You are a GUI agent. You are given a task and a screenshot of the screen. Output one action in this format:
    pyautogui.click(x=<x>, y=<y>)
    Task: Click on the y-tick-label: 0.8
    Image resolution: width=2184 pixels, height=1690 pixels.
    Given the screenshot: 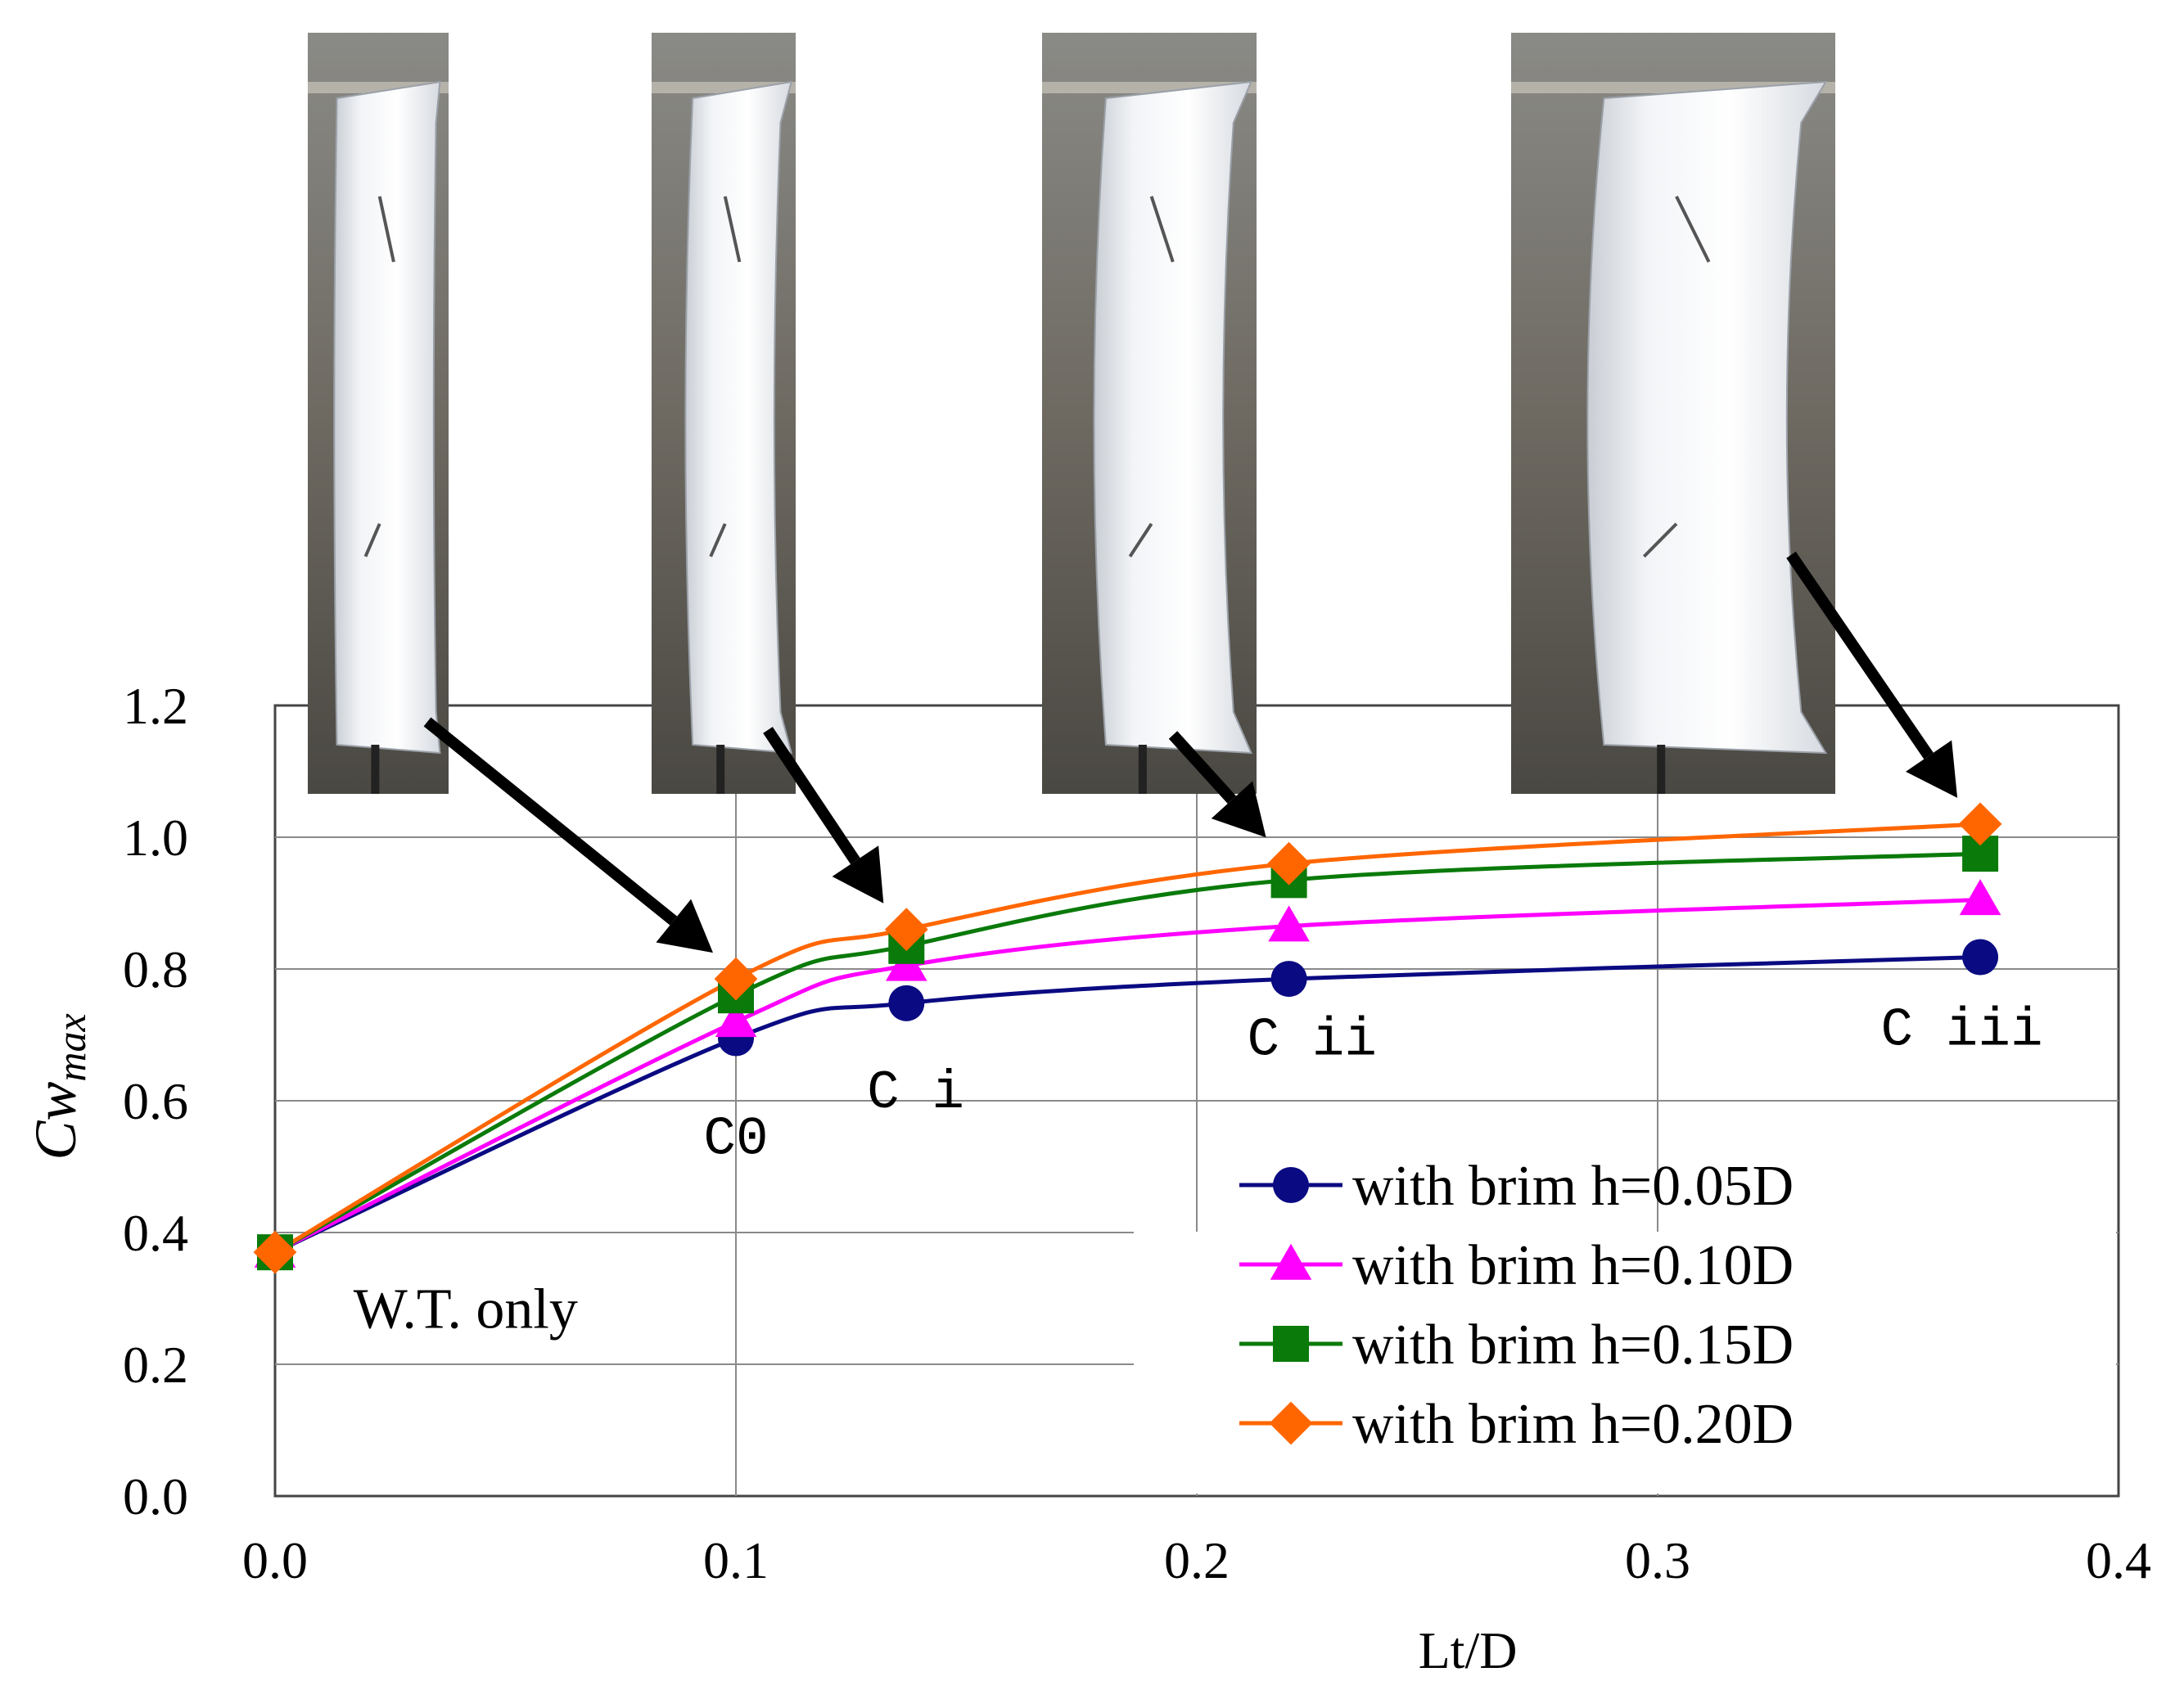 What is the action you would take?
    pyautogui.click(x=155, y=969)
    